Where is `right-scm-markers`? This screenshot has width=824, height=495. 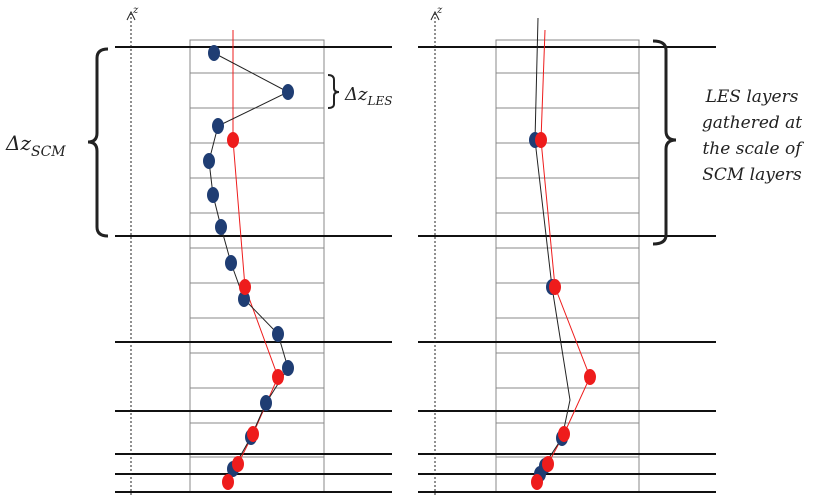 right-scm-markers is located at coordinates (563, 311).